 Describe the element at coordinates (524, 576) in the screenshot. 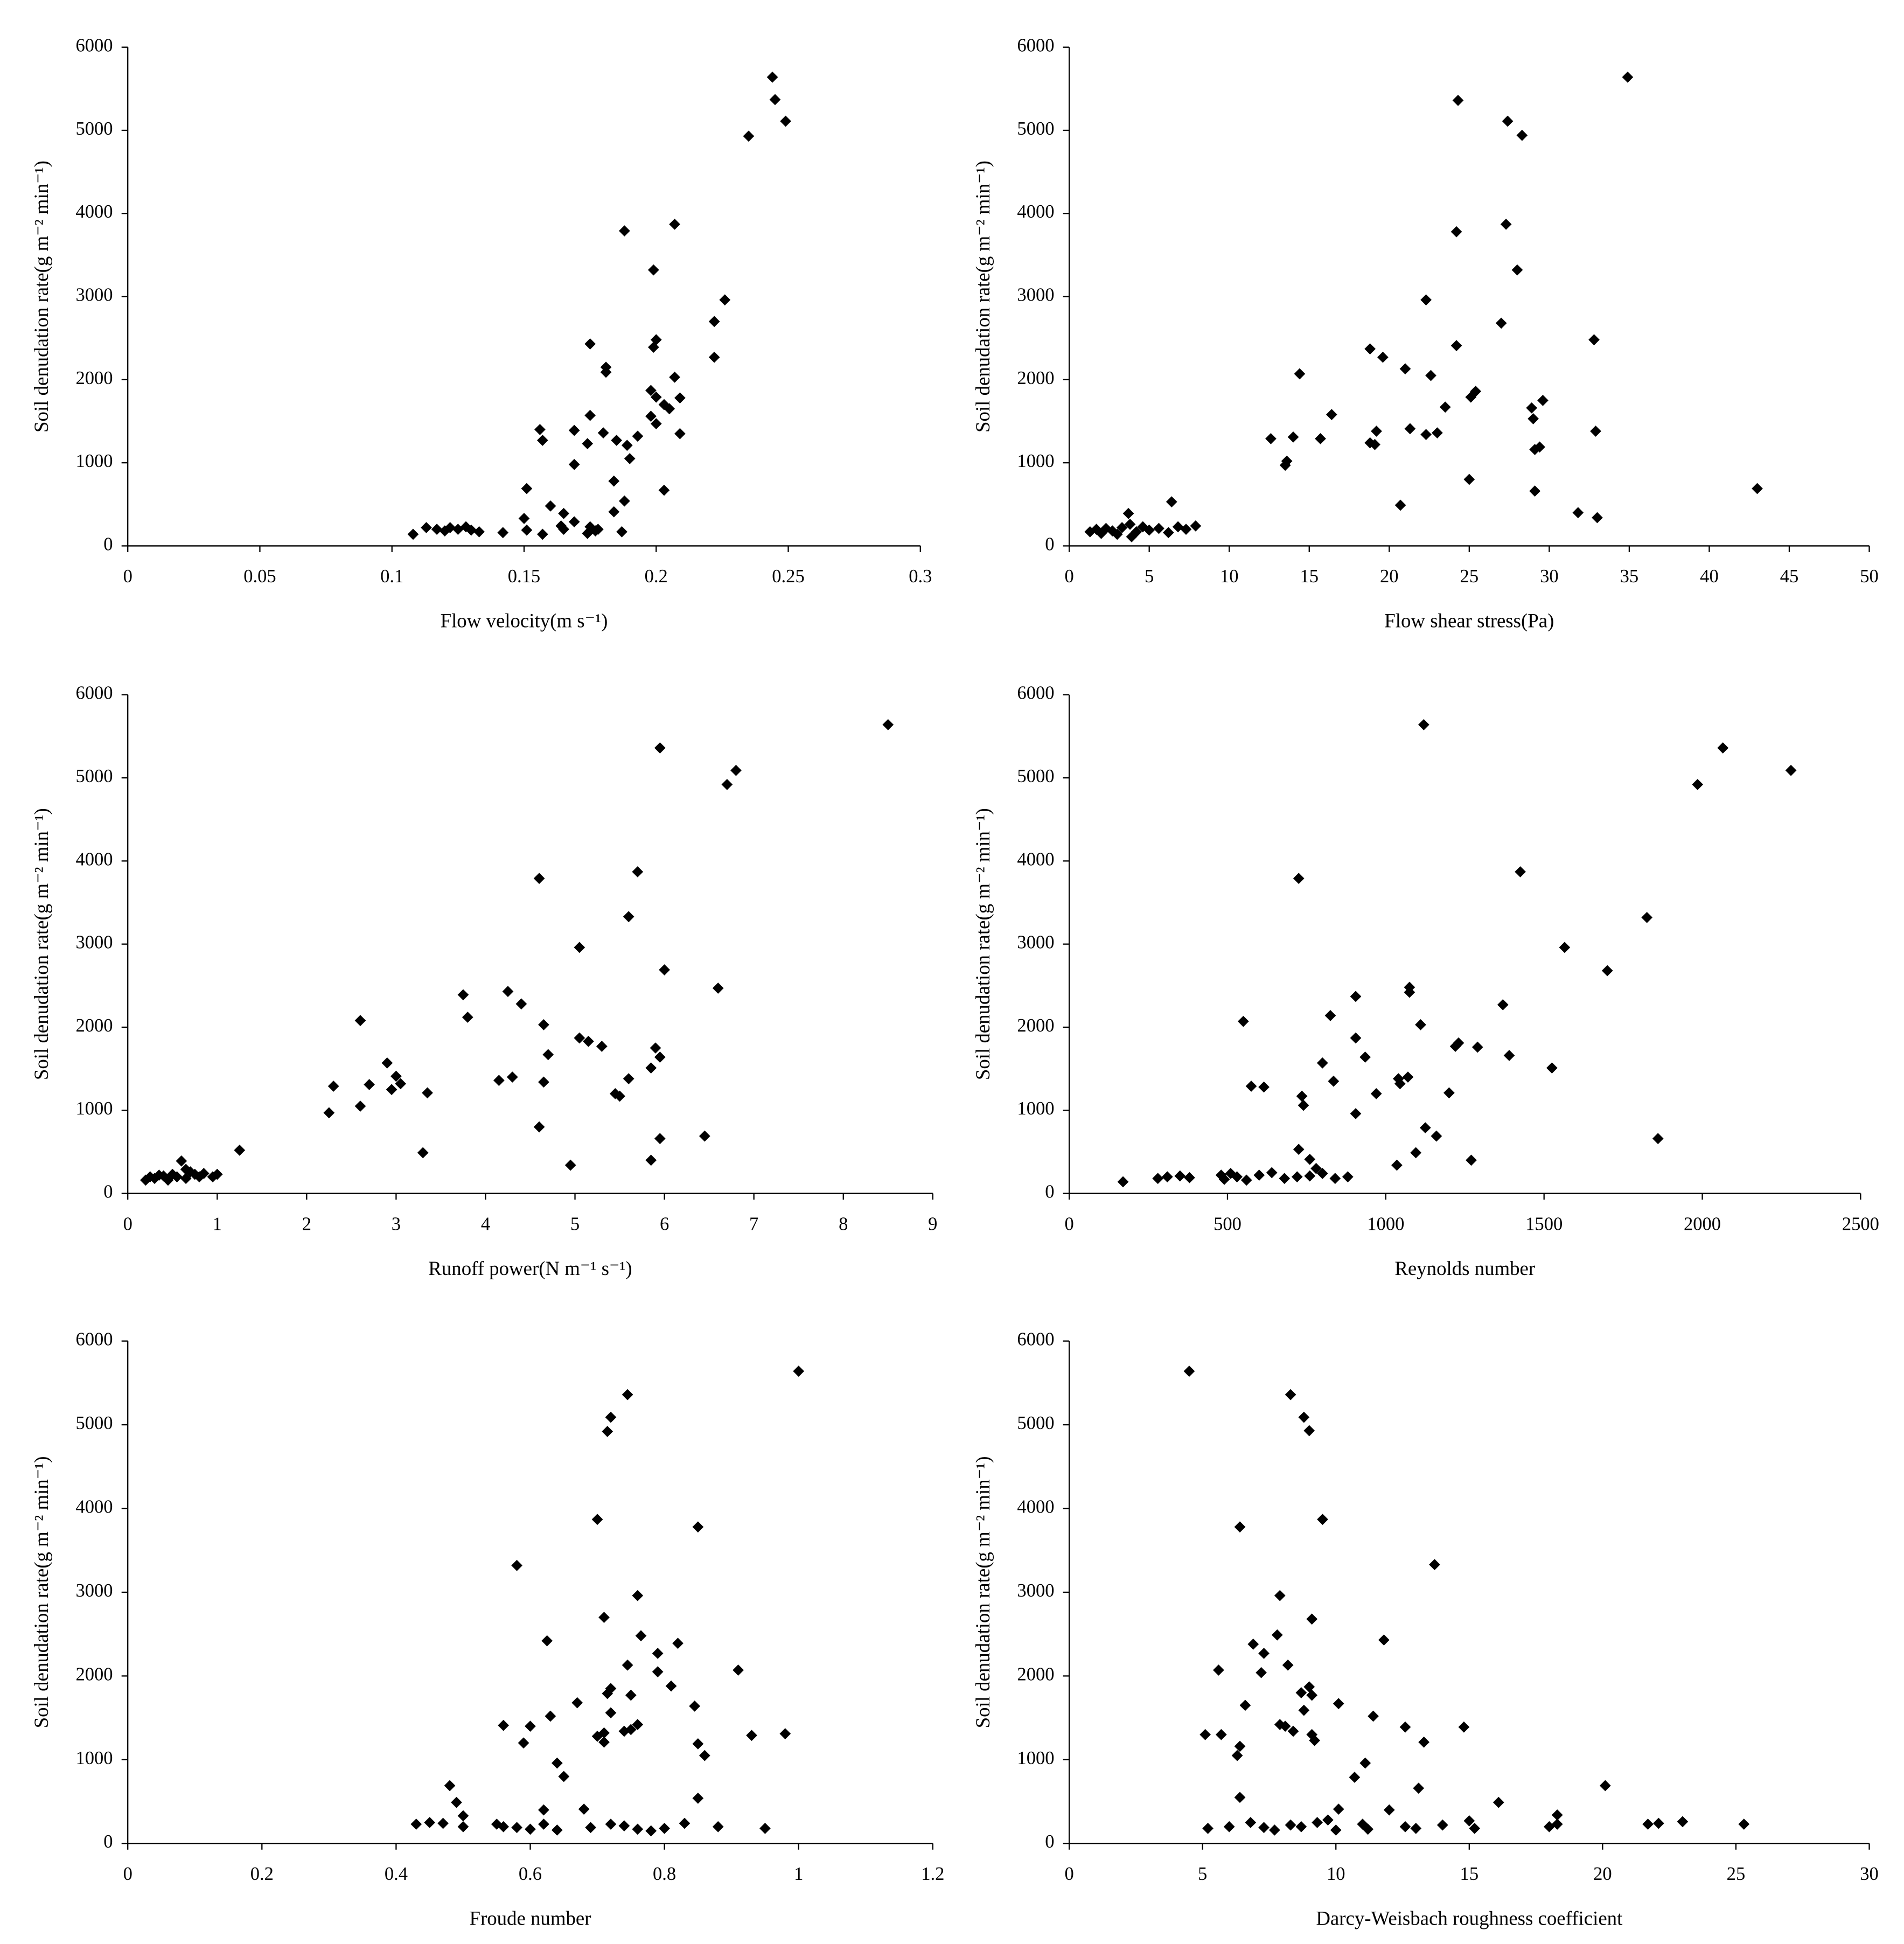

I see `x-tick-label: 0.15` at that location.